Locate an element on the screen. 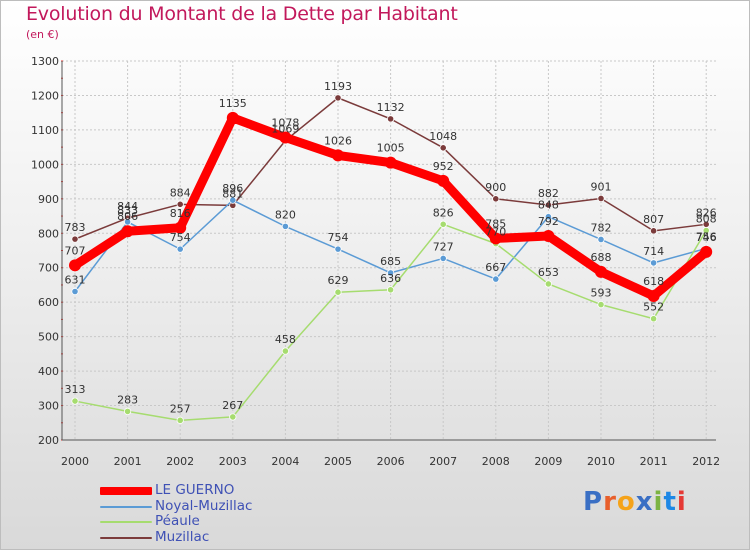 This screenshot has width=750, height=550. legend-label: Péaule is located at coordinates (177, 521).